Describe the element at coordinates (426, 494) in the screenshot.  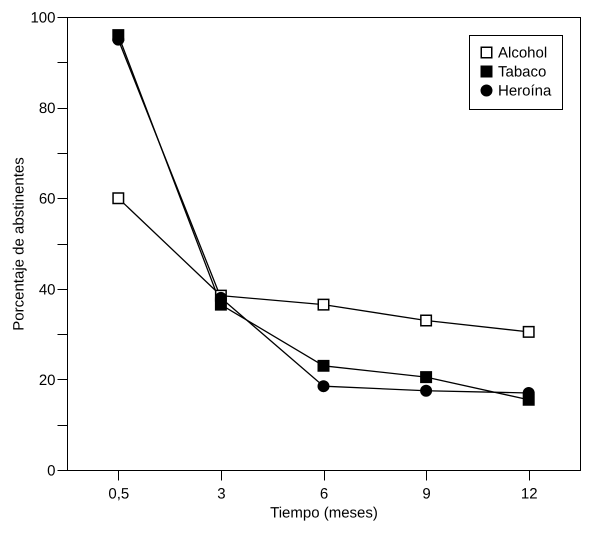
I see `x-tick-label: 9` at that location.